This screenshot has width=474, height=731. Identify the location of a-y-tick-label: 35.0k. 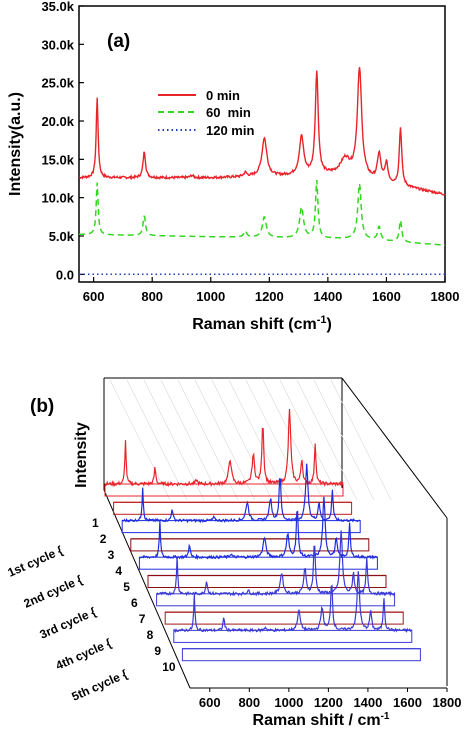
(57, 7).